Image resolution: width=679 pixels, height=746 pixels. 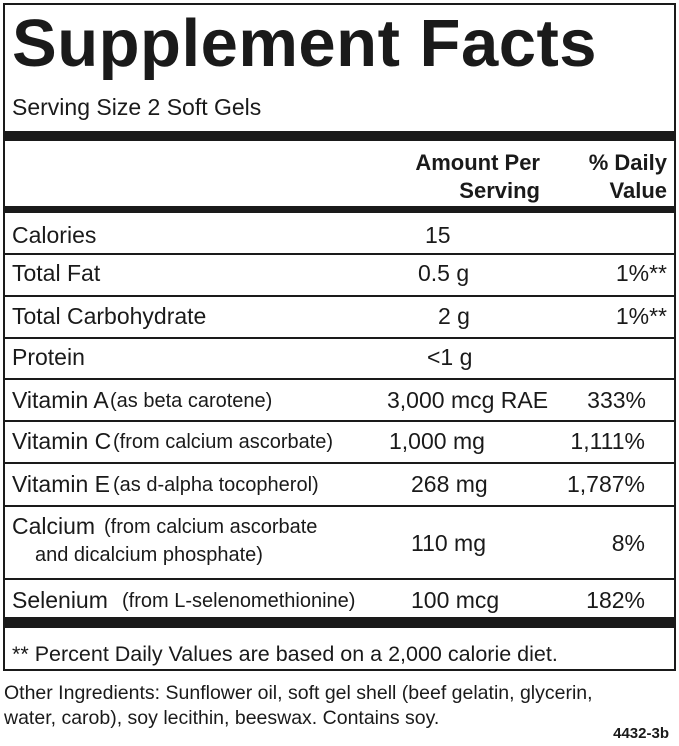 What do you see at coordinates (149, 555) in the screenshot?
I see `nutrient-source: and dicalcium phosphate)` at bounding box center [149, 555].